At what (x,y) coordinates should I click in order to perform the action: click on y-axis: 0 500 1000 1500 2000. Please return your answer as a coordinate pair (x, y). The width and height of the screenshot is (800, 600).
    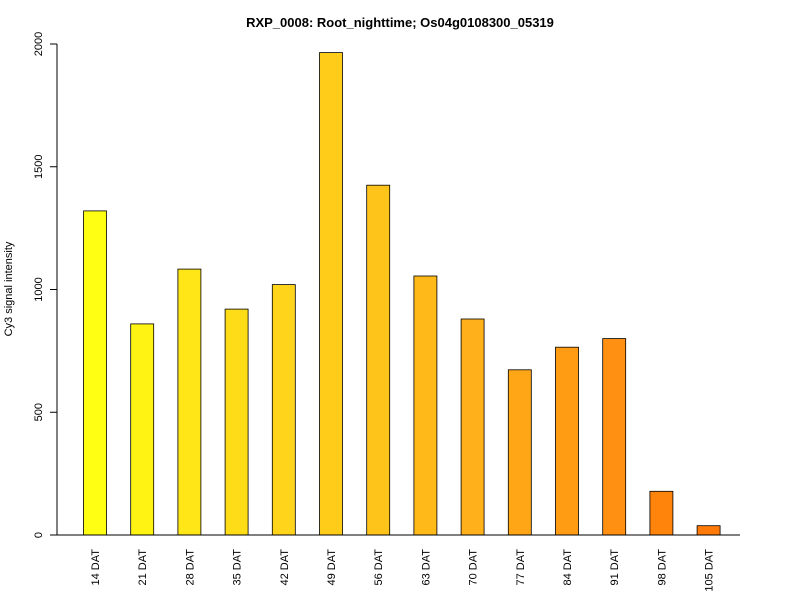
    Looking at the image, I should click on (45, 285).